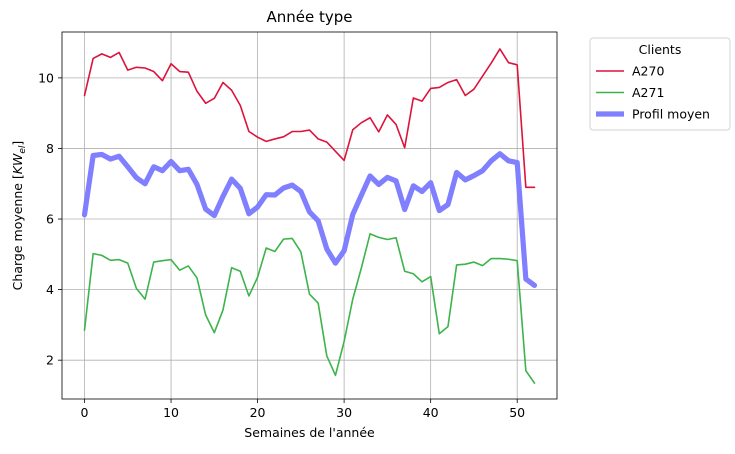  Describe the element at coordinates (671, 114) in the screenshot. I see `legend-label: Profil moyen` at that location.